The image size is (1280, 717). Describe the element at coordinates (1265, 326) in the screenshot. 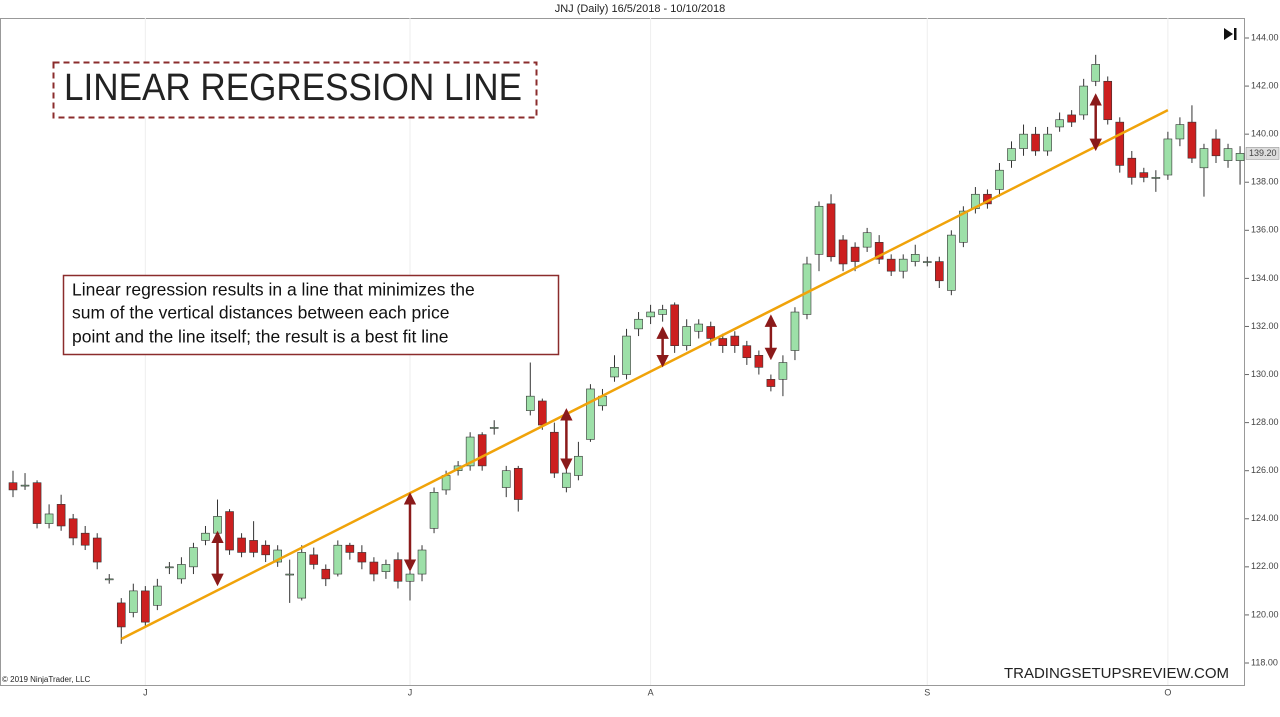

I see `y-tick-label: 132.00` at that location.